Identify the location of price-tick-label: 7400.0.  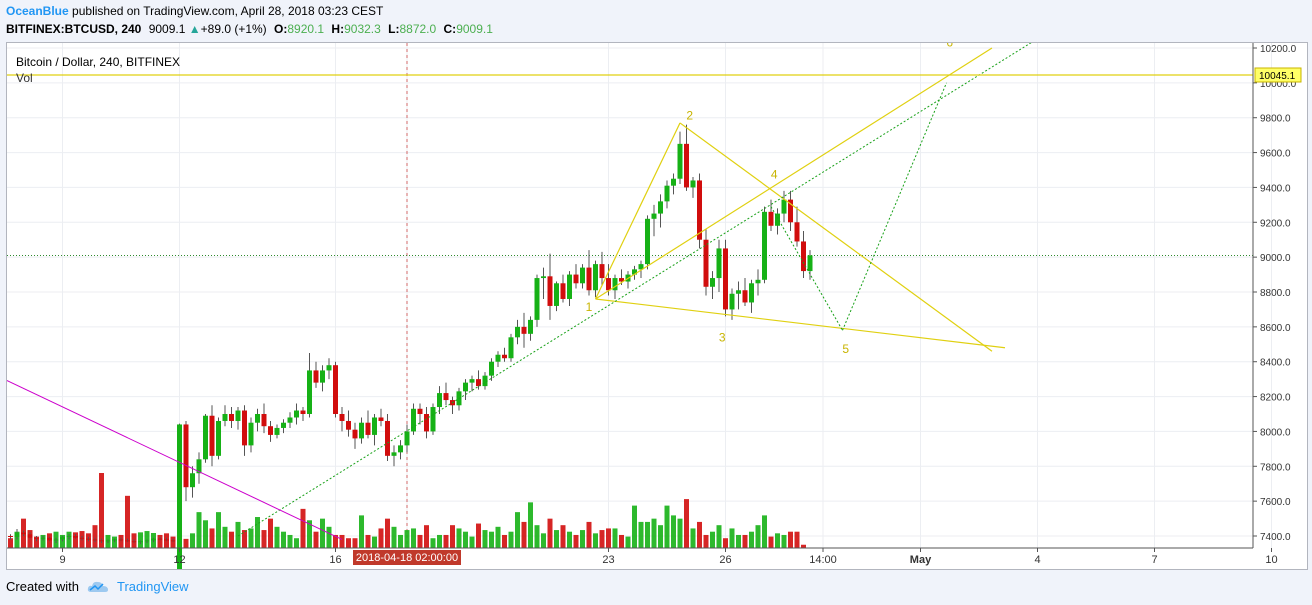
(1275, 537).